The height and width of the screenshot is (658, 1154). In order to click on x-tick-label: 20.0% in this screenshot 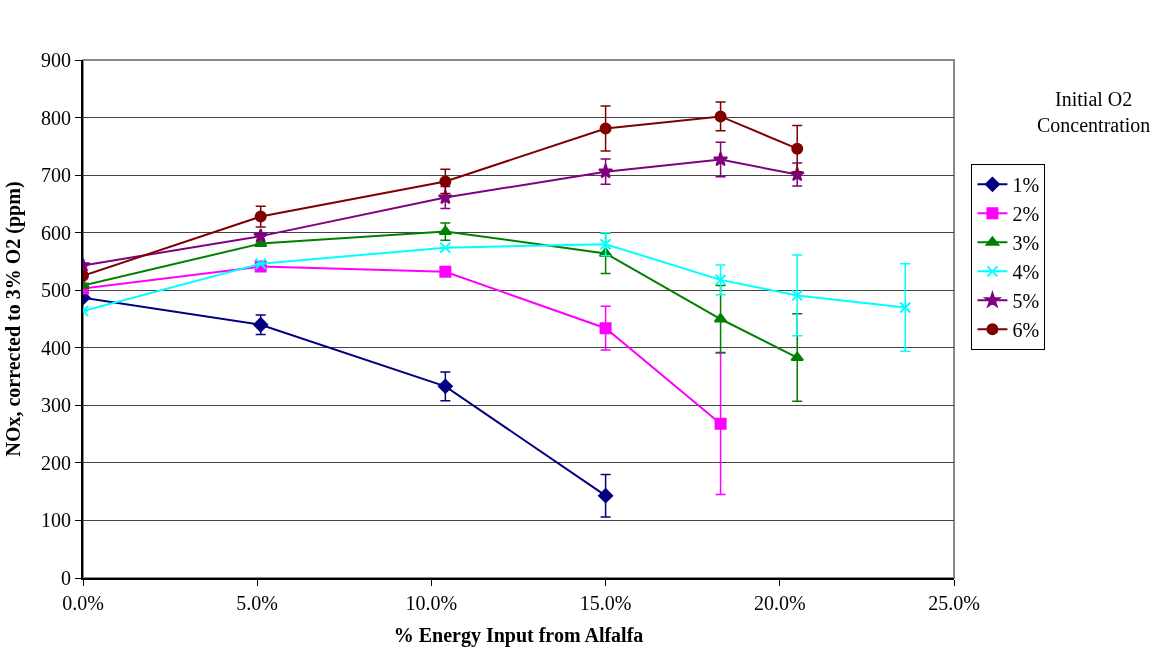, I will do `click(779, 603)`.